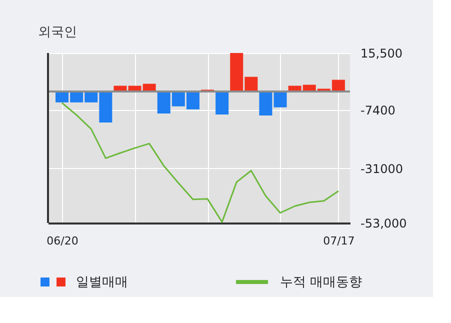 This screenshot has height=323, width=451. What do you see at coordinates (339, 241) in the screenshot?
I see `x-tick-label: 07/17` at bounding box center [339, 241].